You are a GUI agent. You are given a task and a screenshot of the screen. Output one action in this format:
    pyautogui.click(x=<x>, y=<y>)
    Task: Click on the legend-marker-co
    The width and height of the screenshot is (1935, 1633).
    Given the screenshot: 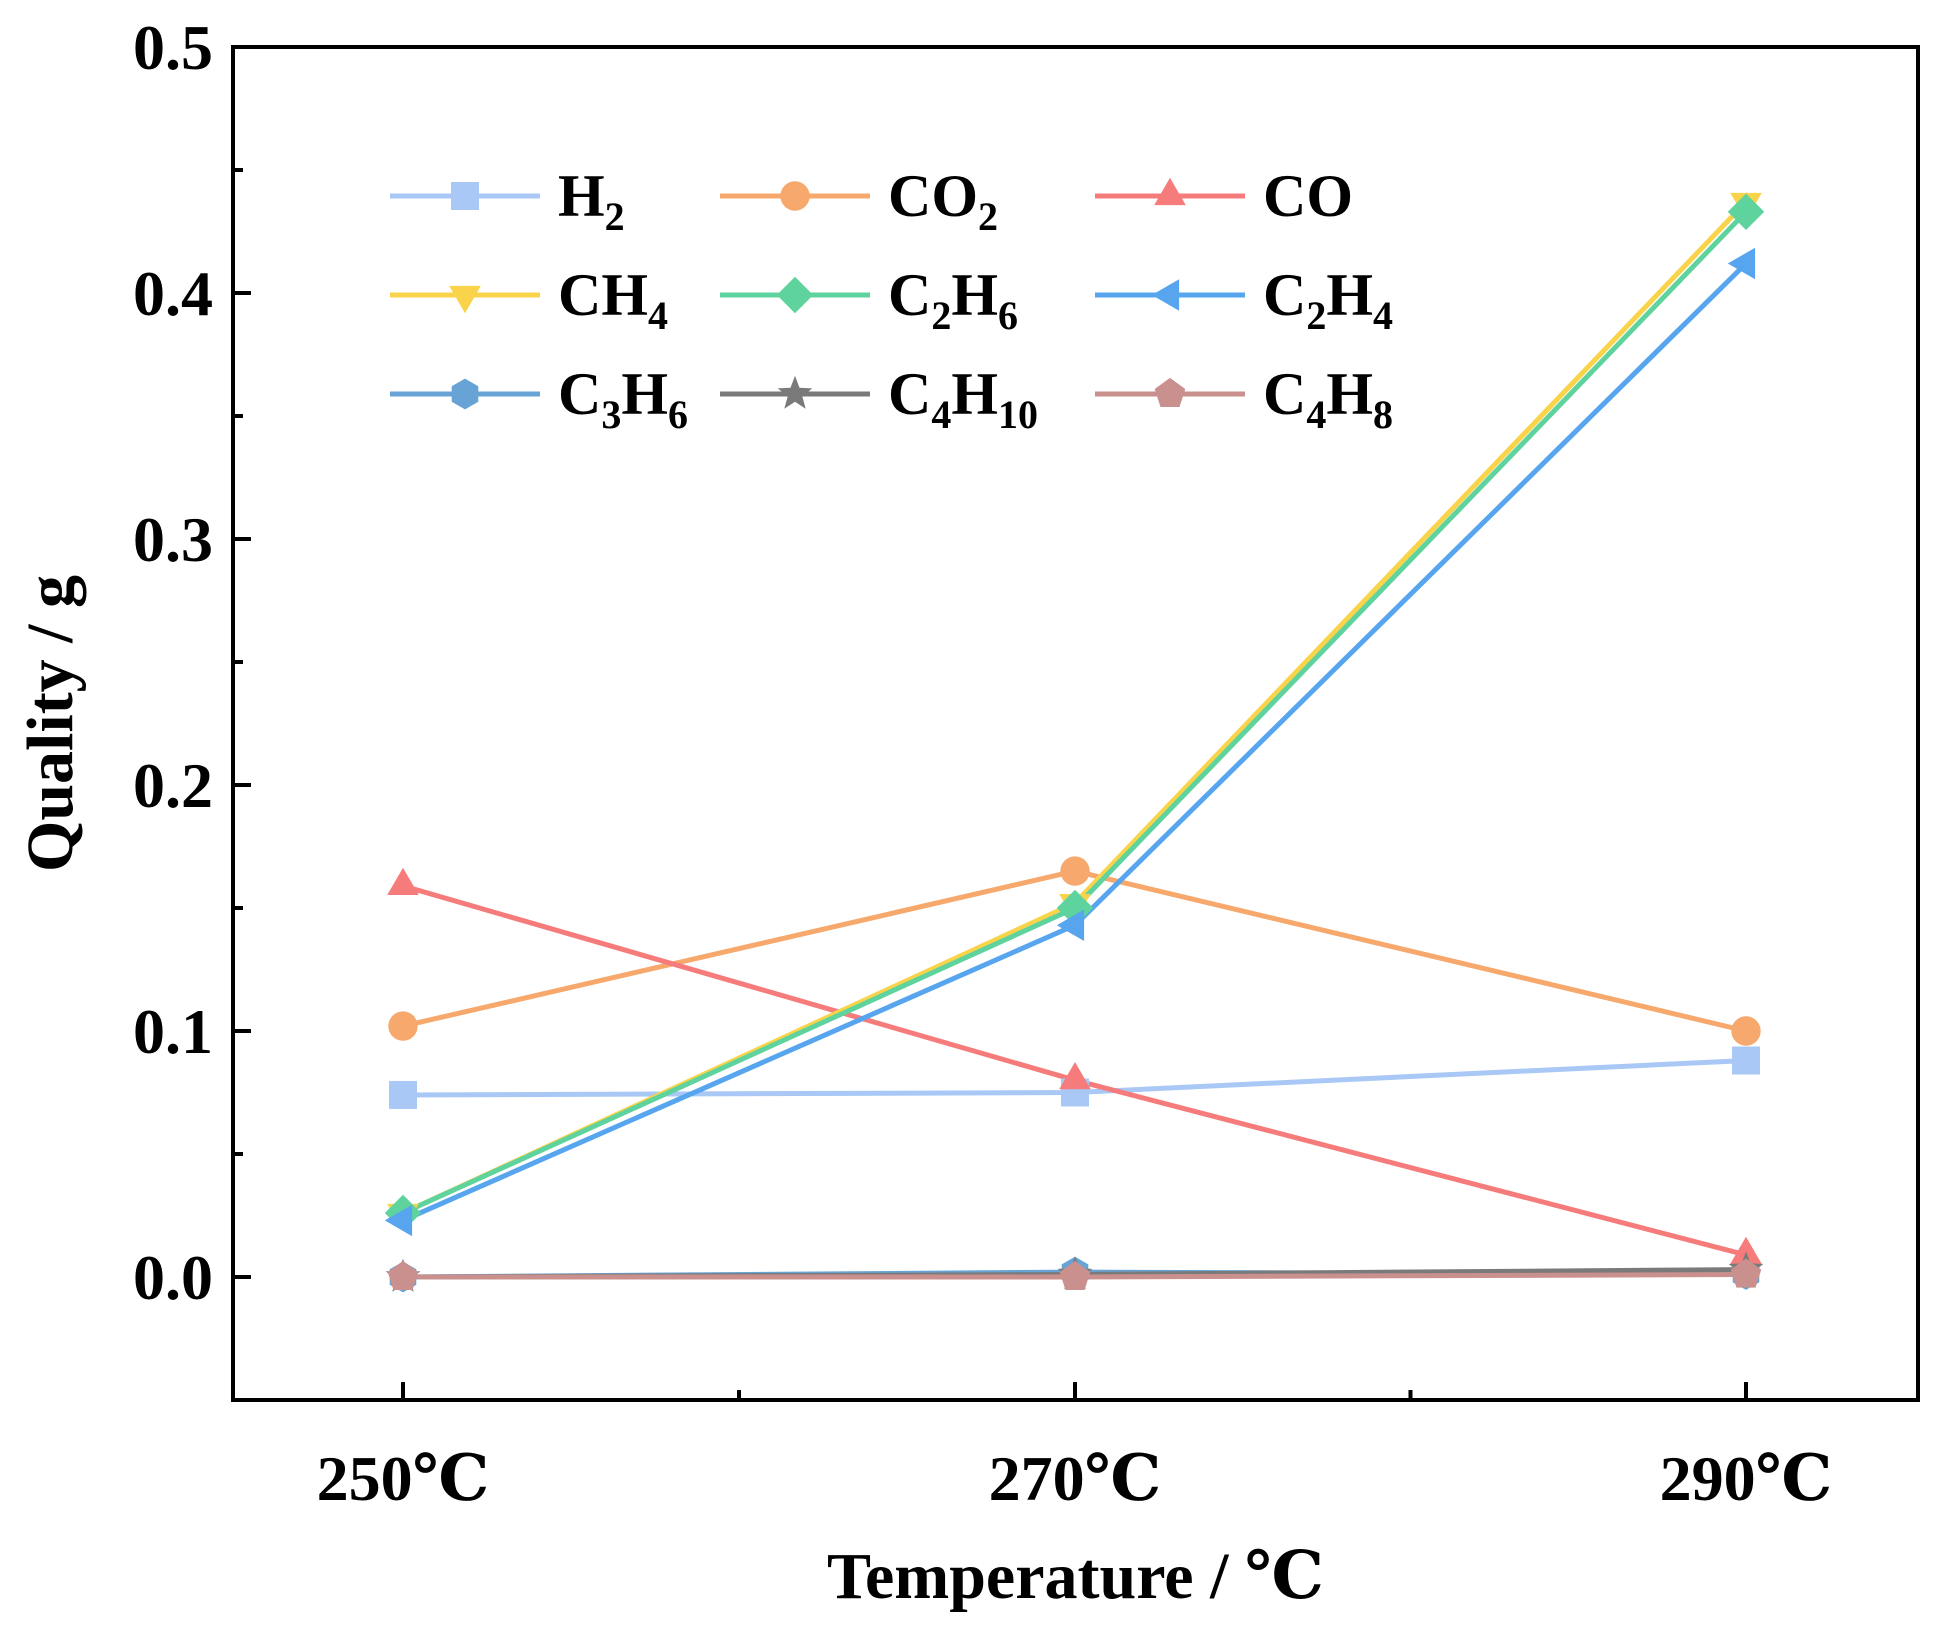 What is the action you would take?
    pyautogui.click(x=1170, y=191)
    